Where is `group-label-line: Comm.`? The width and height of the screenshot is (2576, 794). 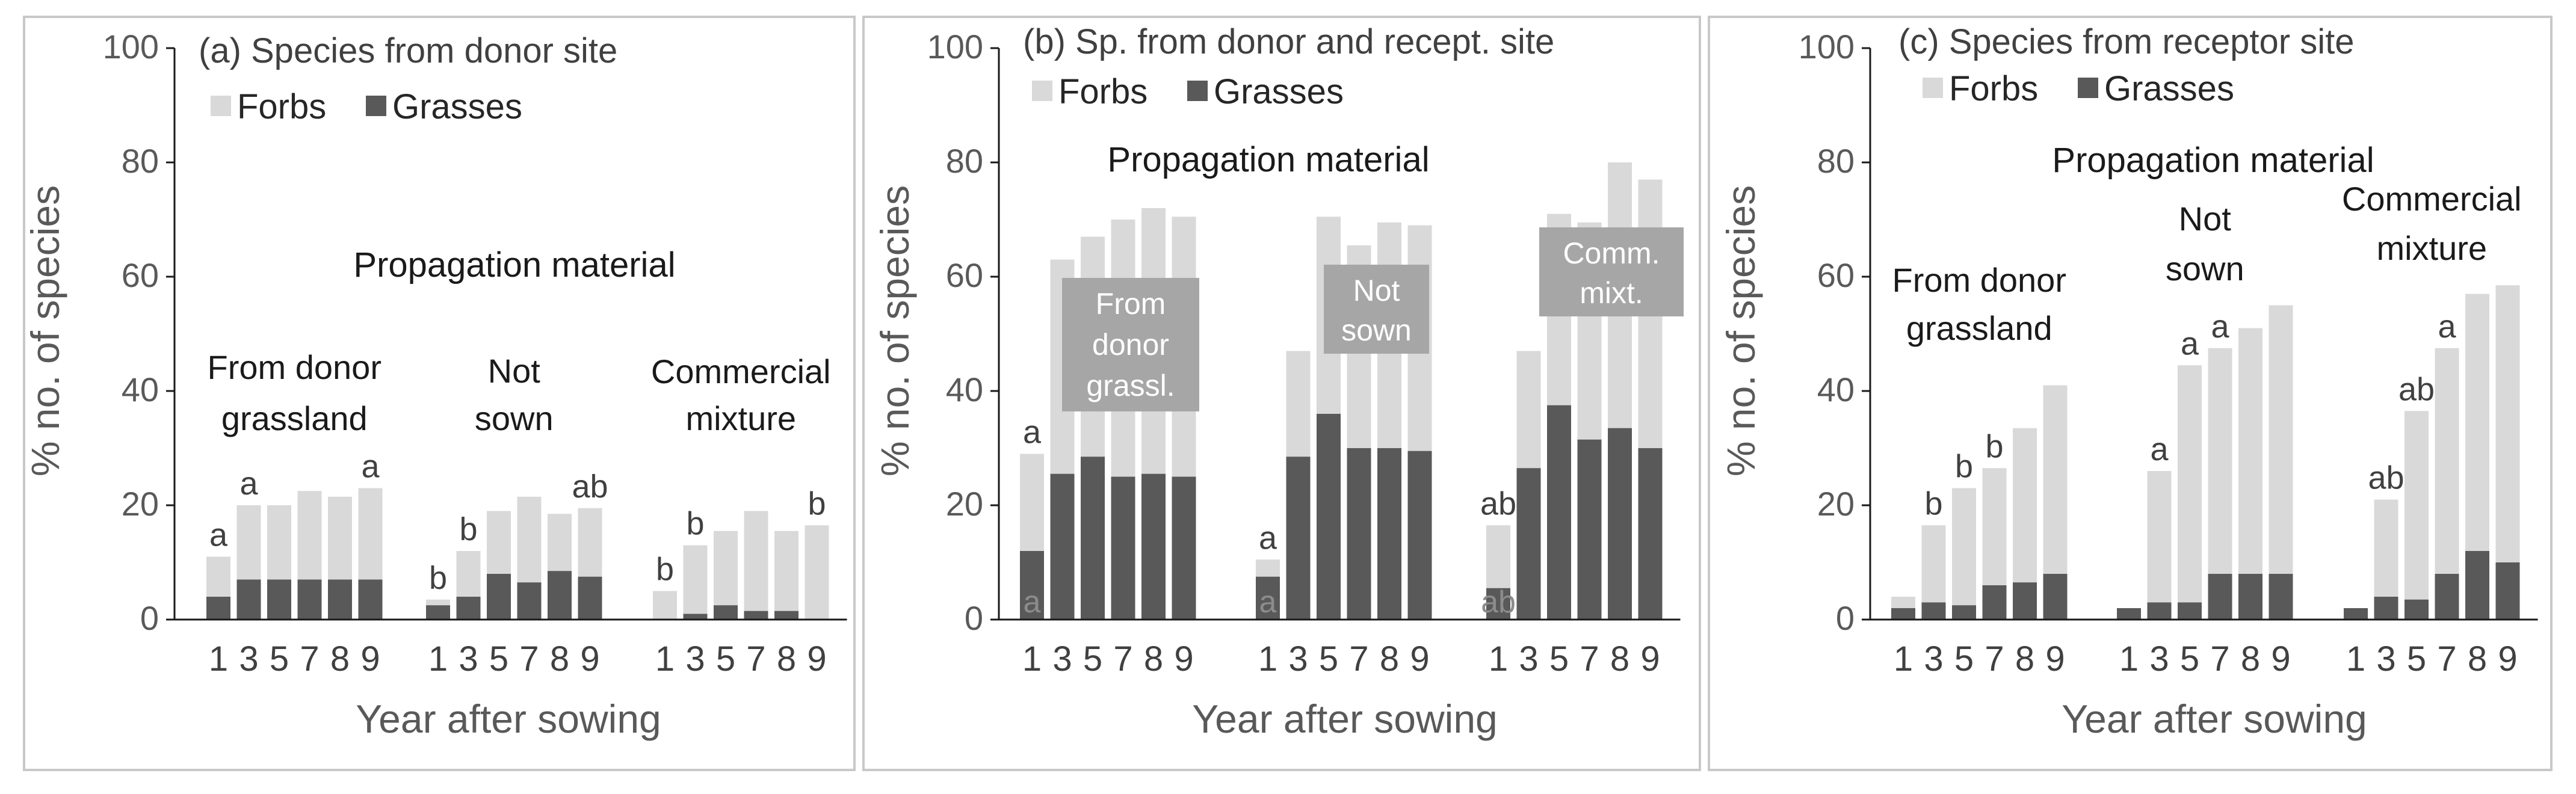 group-label-line: Comm. is located at coordinates (1611, 253).